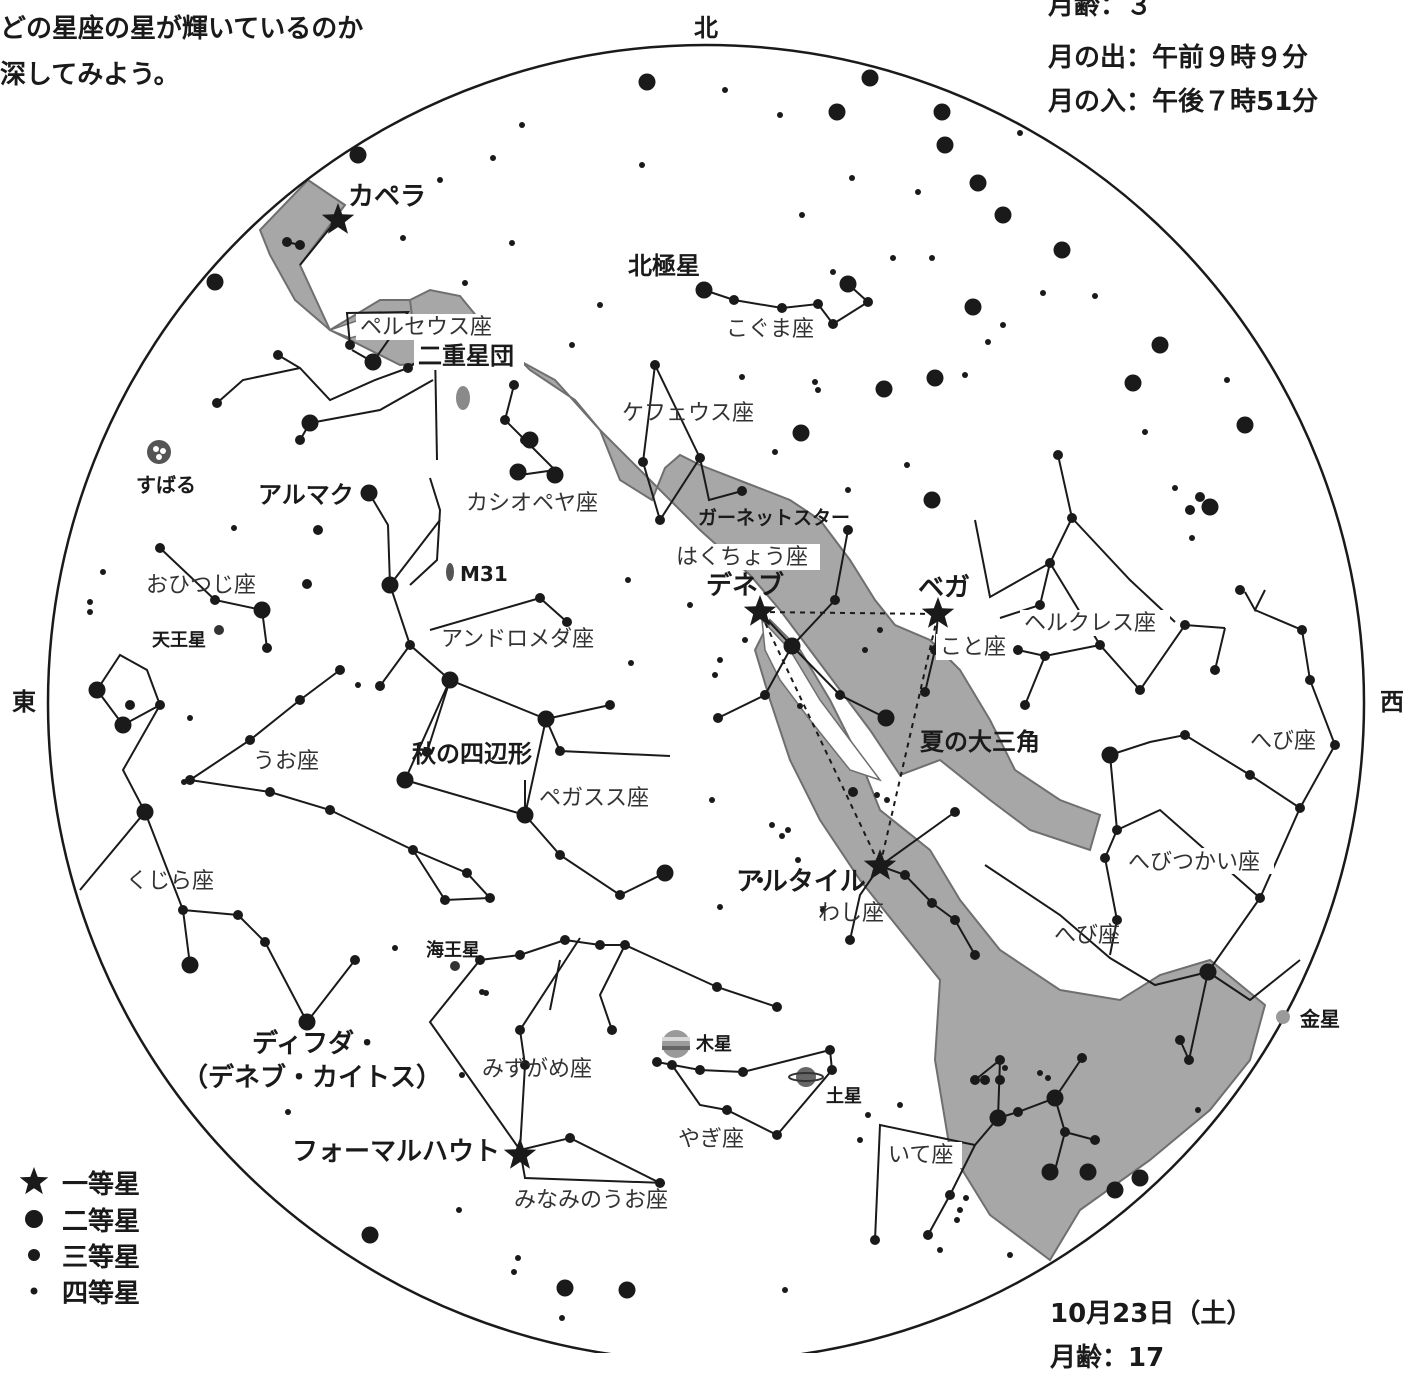  What do you see at coordinates (973, 647) in the screenshot?
I see `label-lyra: こと座` at bounding box center [973, 647].